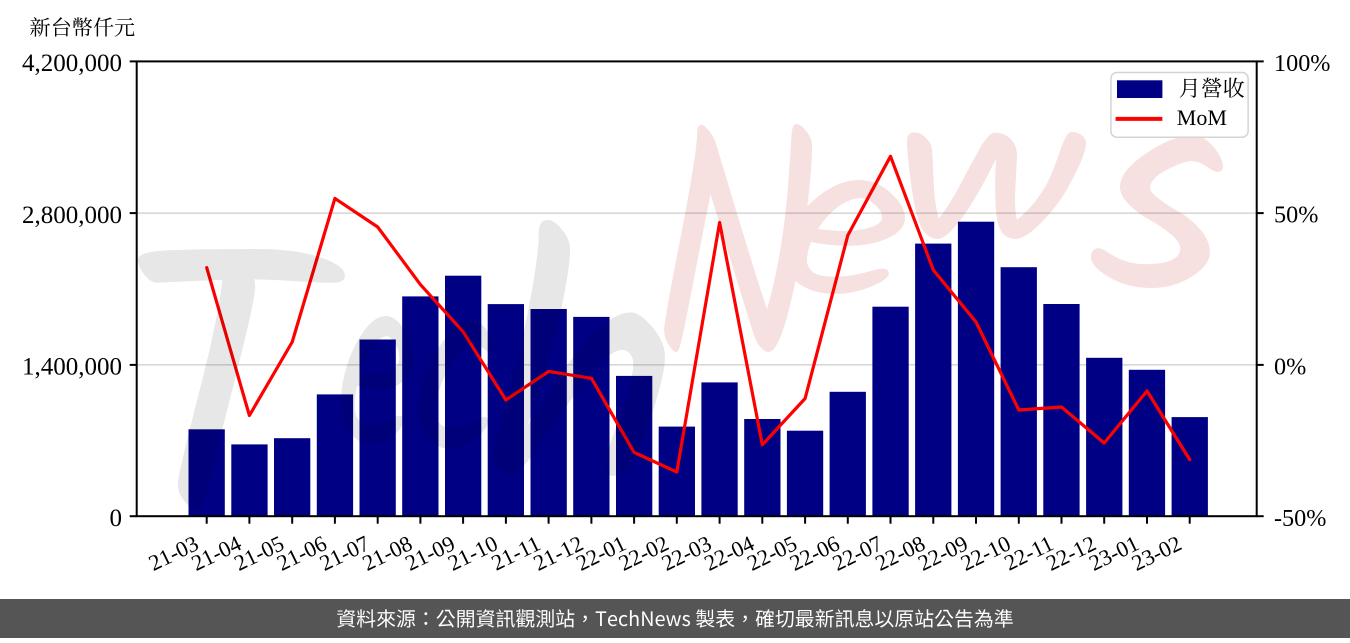 The height and width of the screenshot is (643, 1350). I want to click on svg-text: 4,200,000, so click(72, 63).